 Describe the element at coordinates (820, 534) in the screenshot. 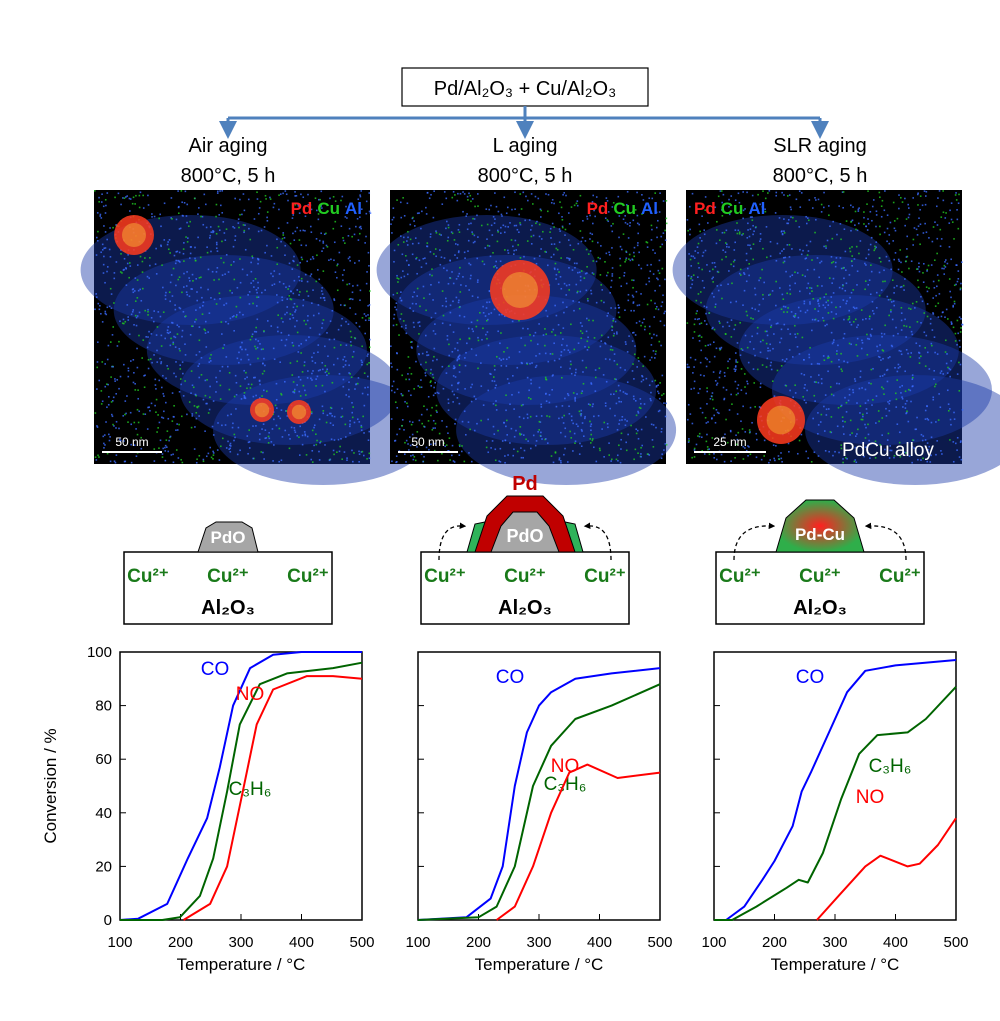

I see `particle-label: Pd-Cu` at that location.